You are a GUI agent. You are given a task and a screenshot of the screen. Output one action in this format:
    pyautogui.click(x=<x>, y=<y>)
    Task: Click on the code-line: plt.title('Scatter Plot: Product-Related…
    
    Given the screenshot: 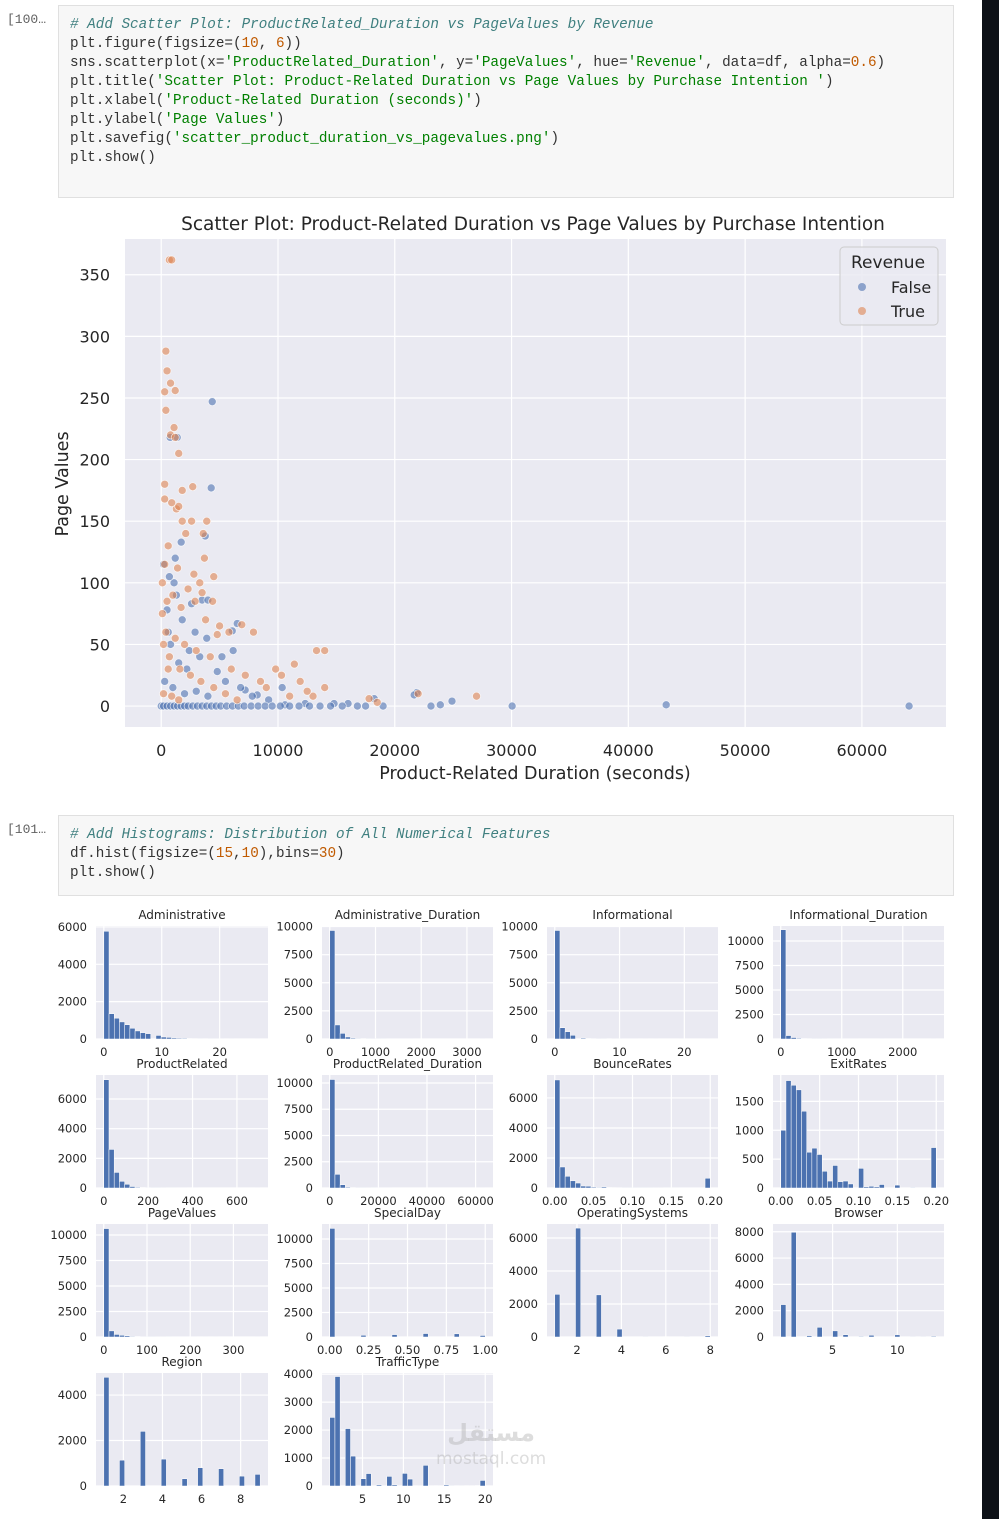 What is the action you would take?
    pyautogui.click(x=477, y=82)
    